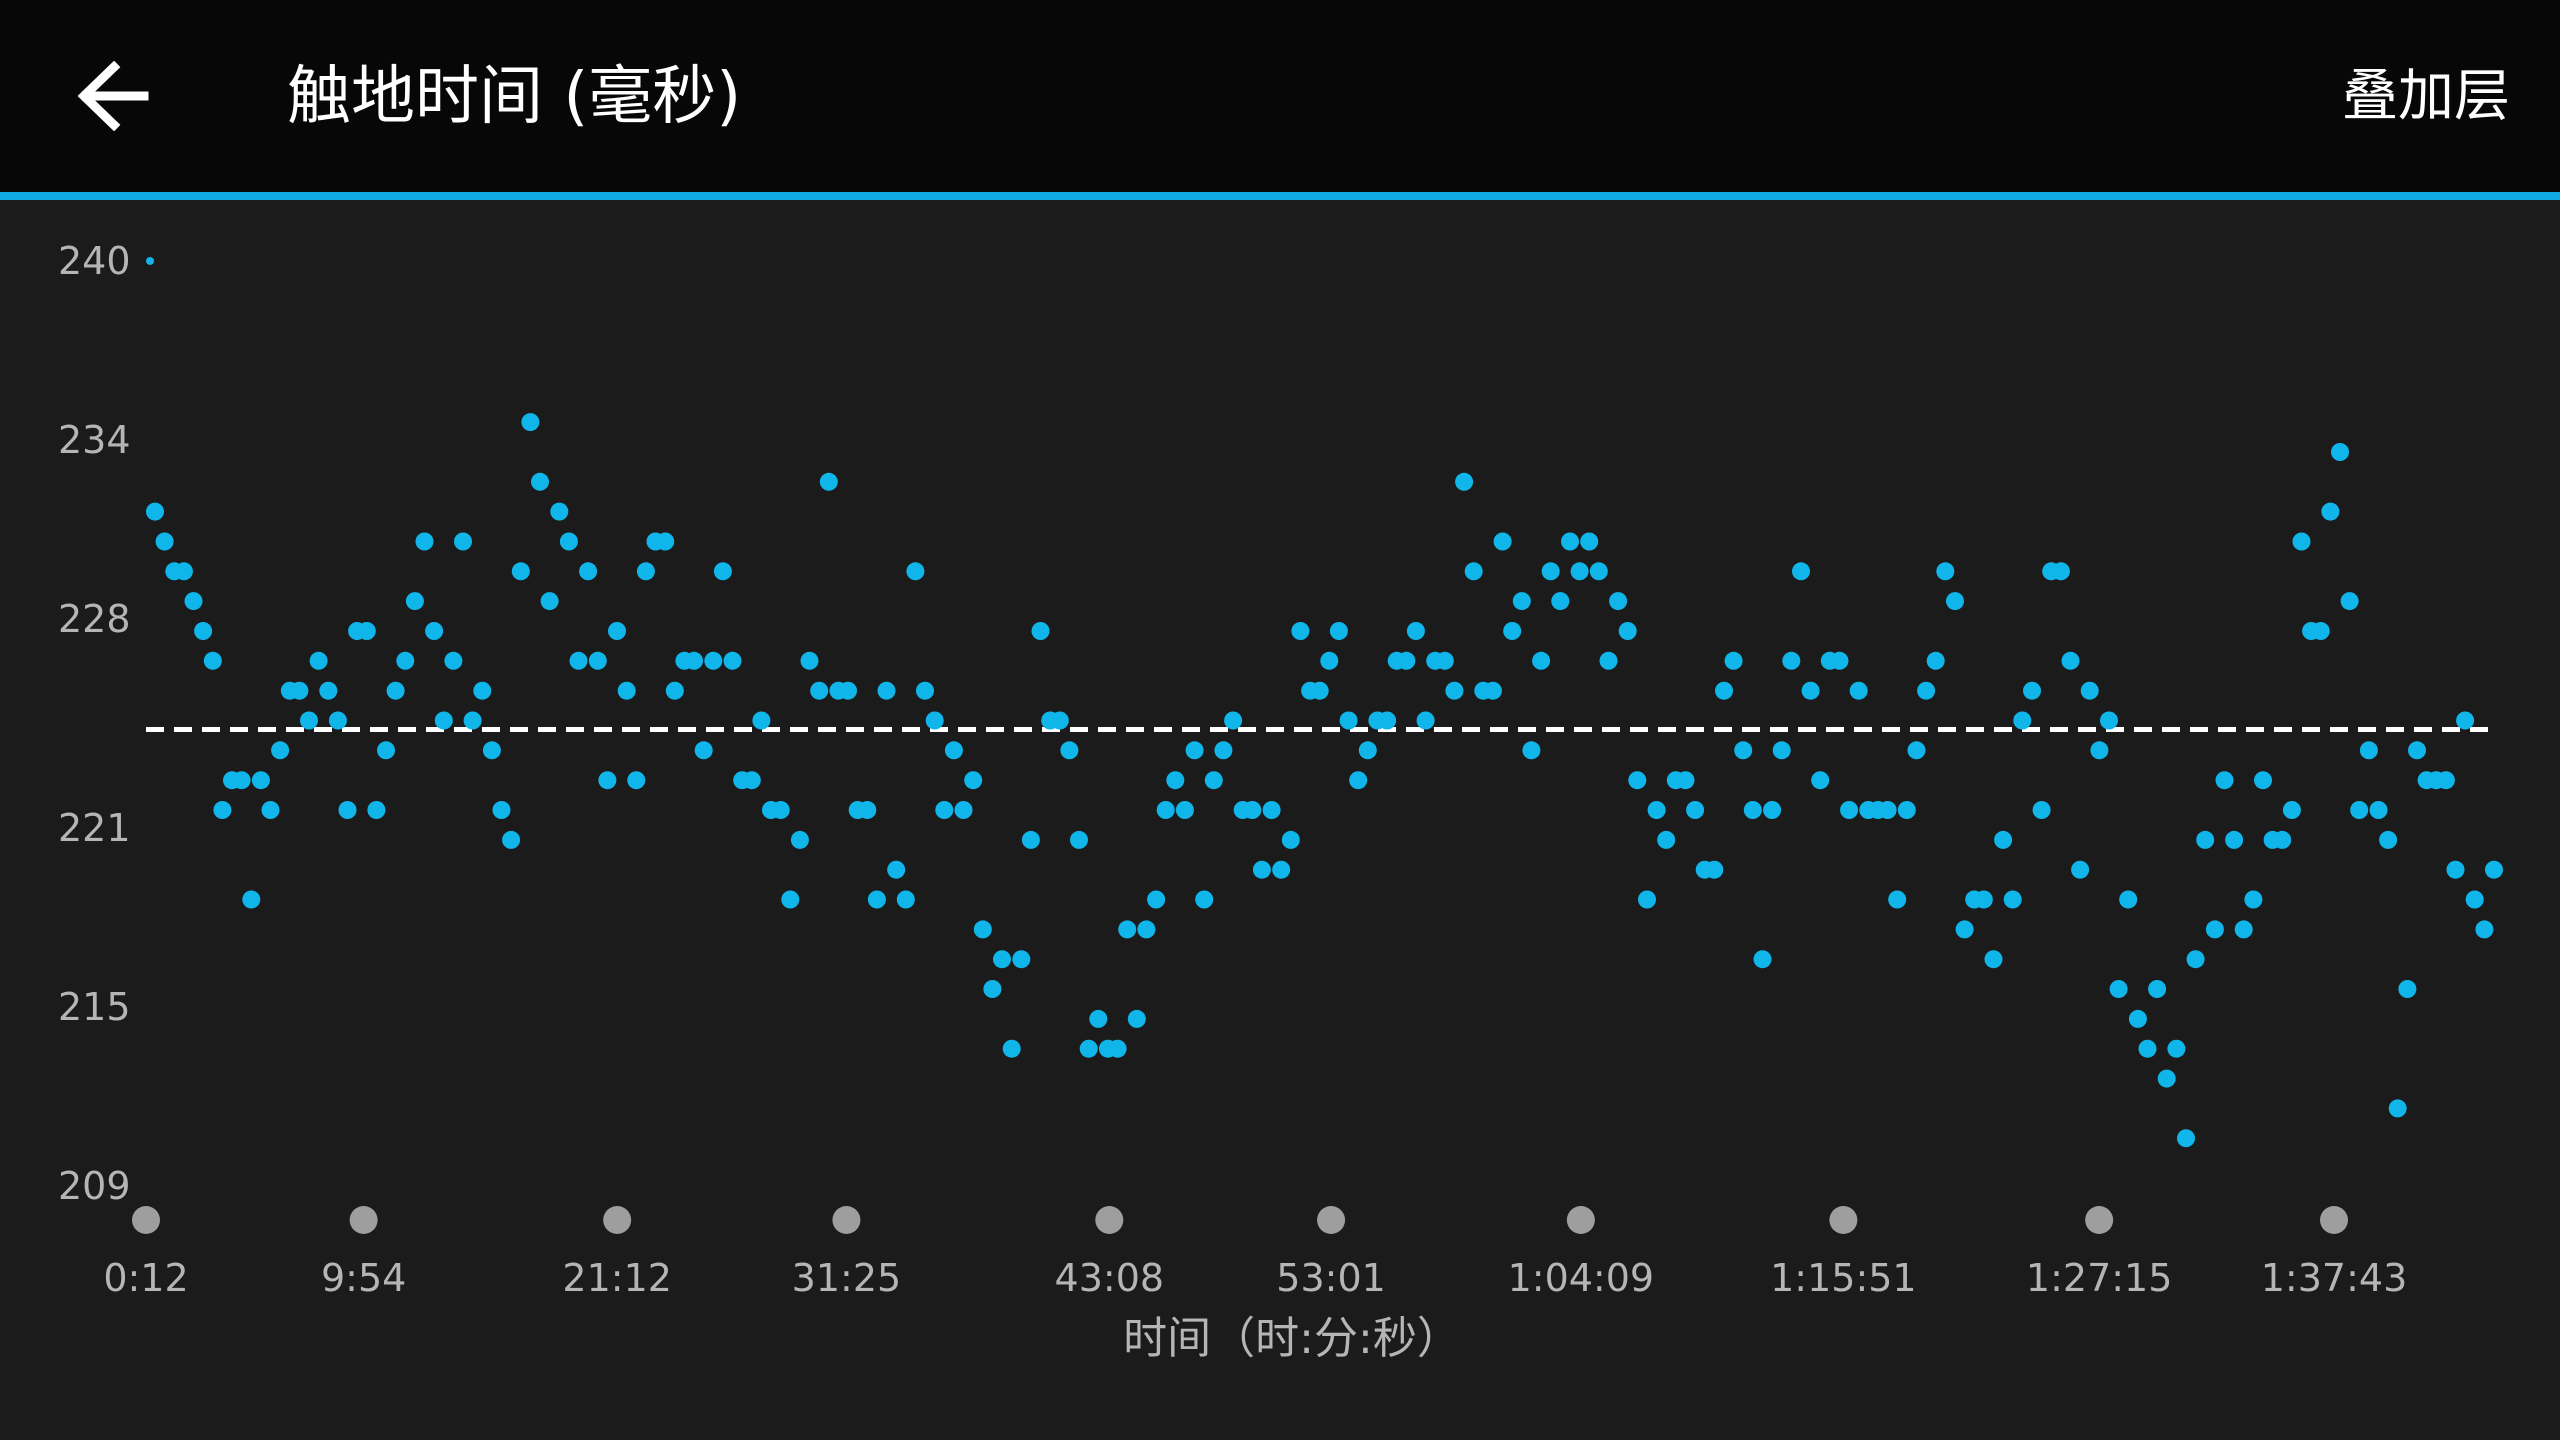  Describe the element at coordinates (2334, 1278) in the screenshot. I see `x-tick-label: 1:37:43` at that location.